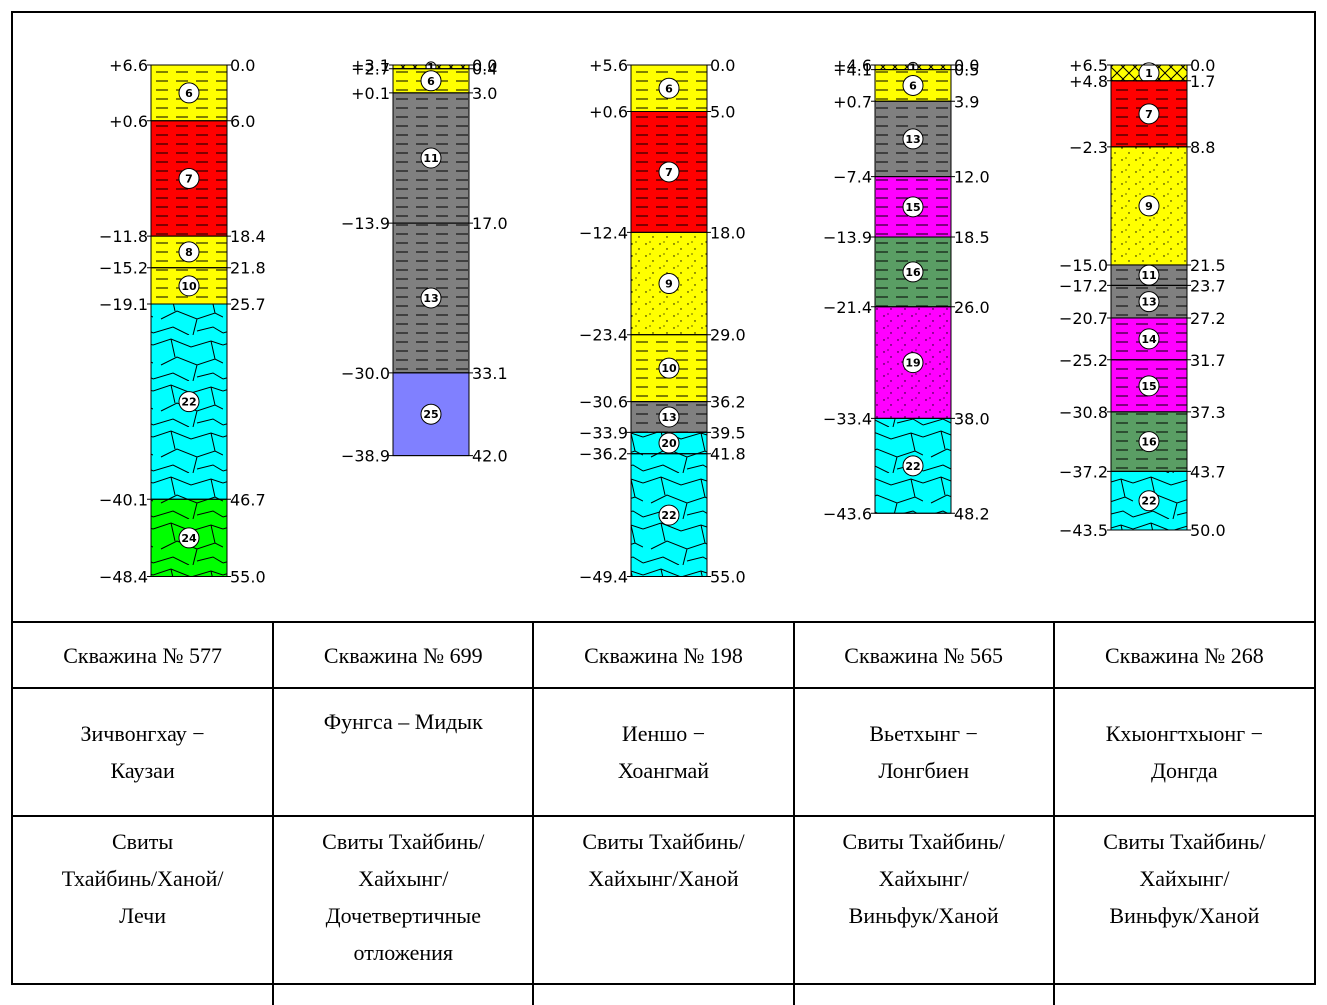 This screenshot has width=1327, height=1005. What do you see at coordinates (490, 373) in the screenshot?
I see `depth-label: 33.1` at bounding box center [490, 373].